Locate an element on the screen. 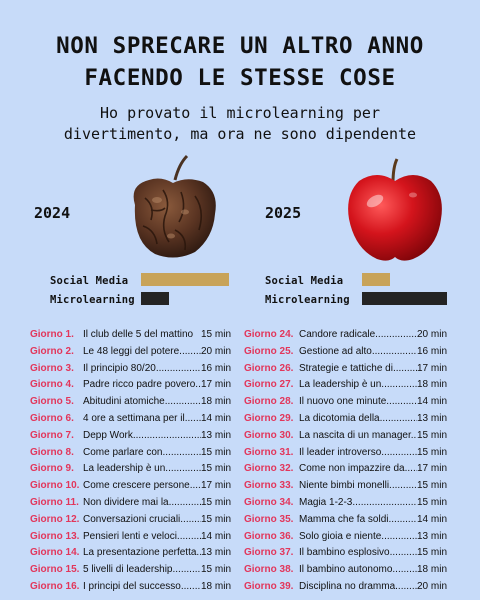  social-media-bar-2025 is located at coordinates (376, 279).